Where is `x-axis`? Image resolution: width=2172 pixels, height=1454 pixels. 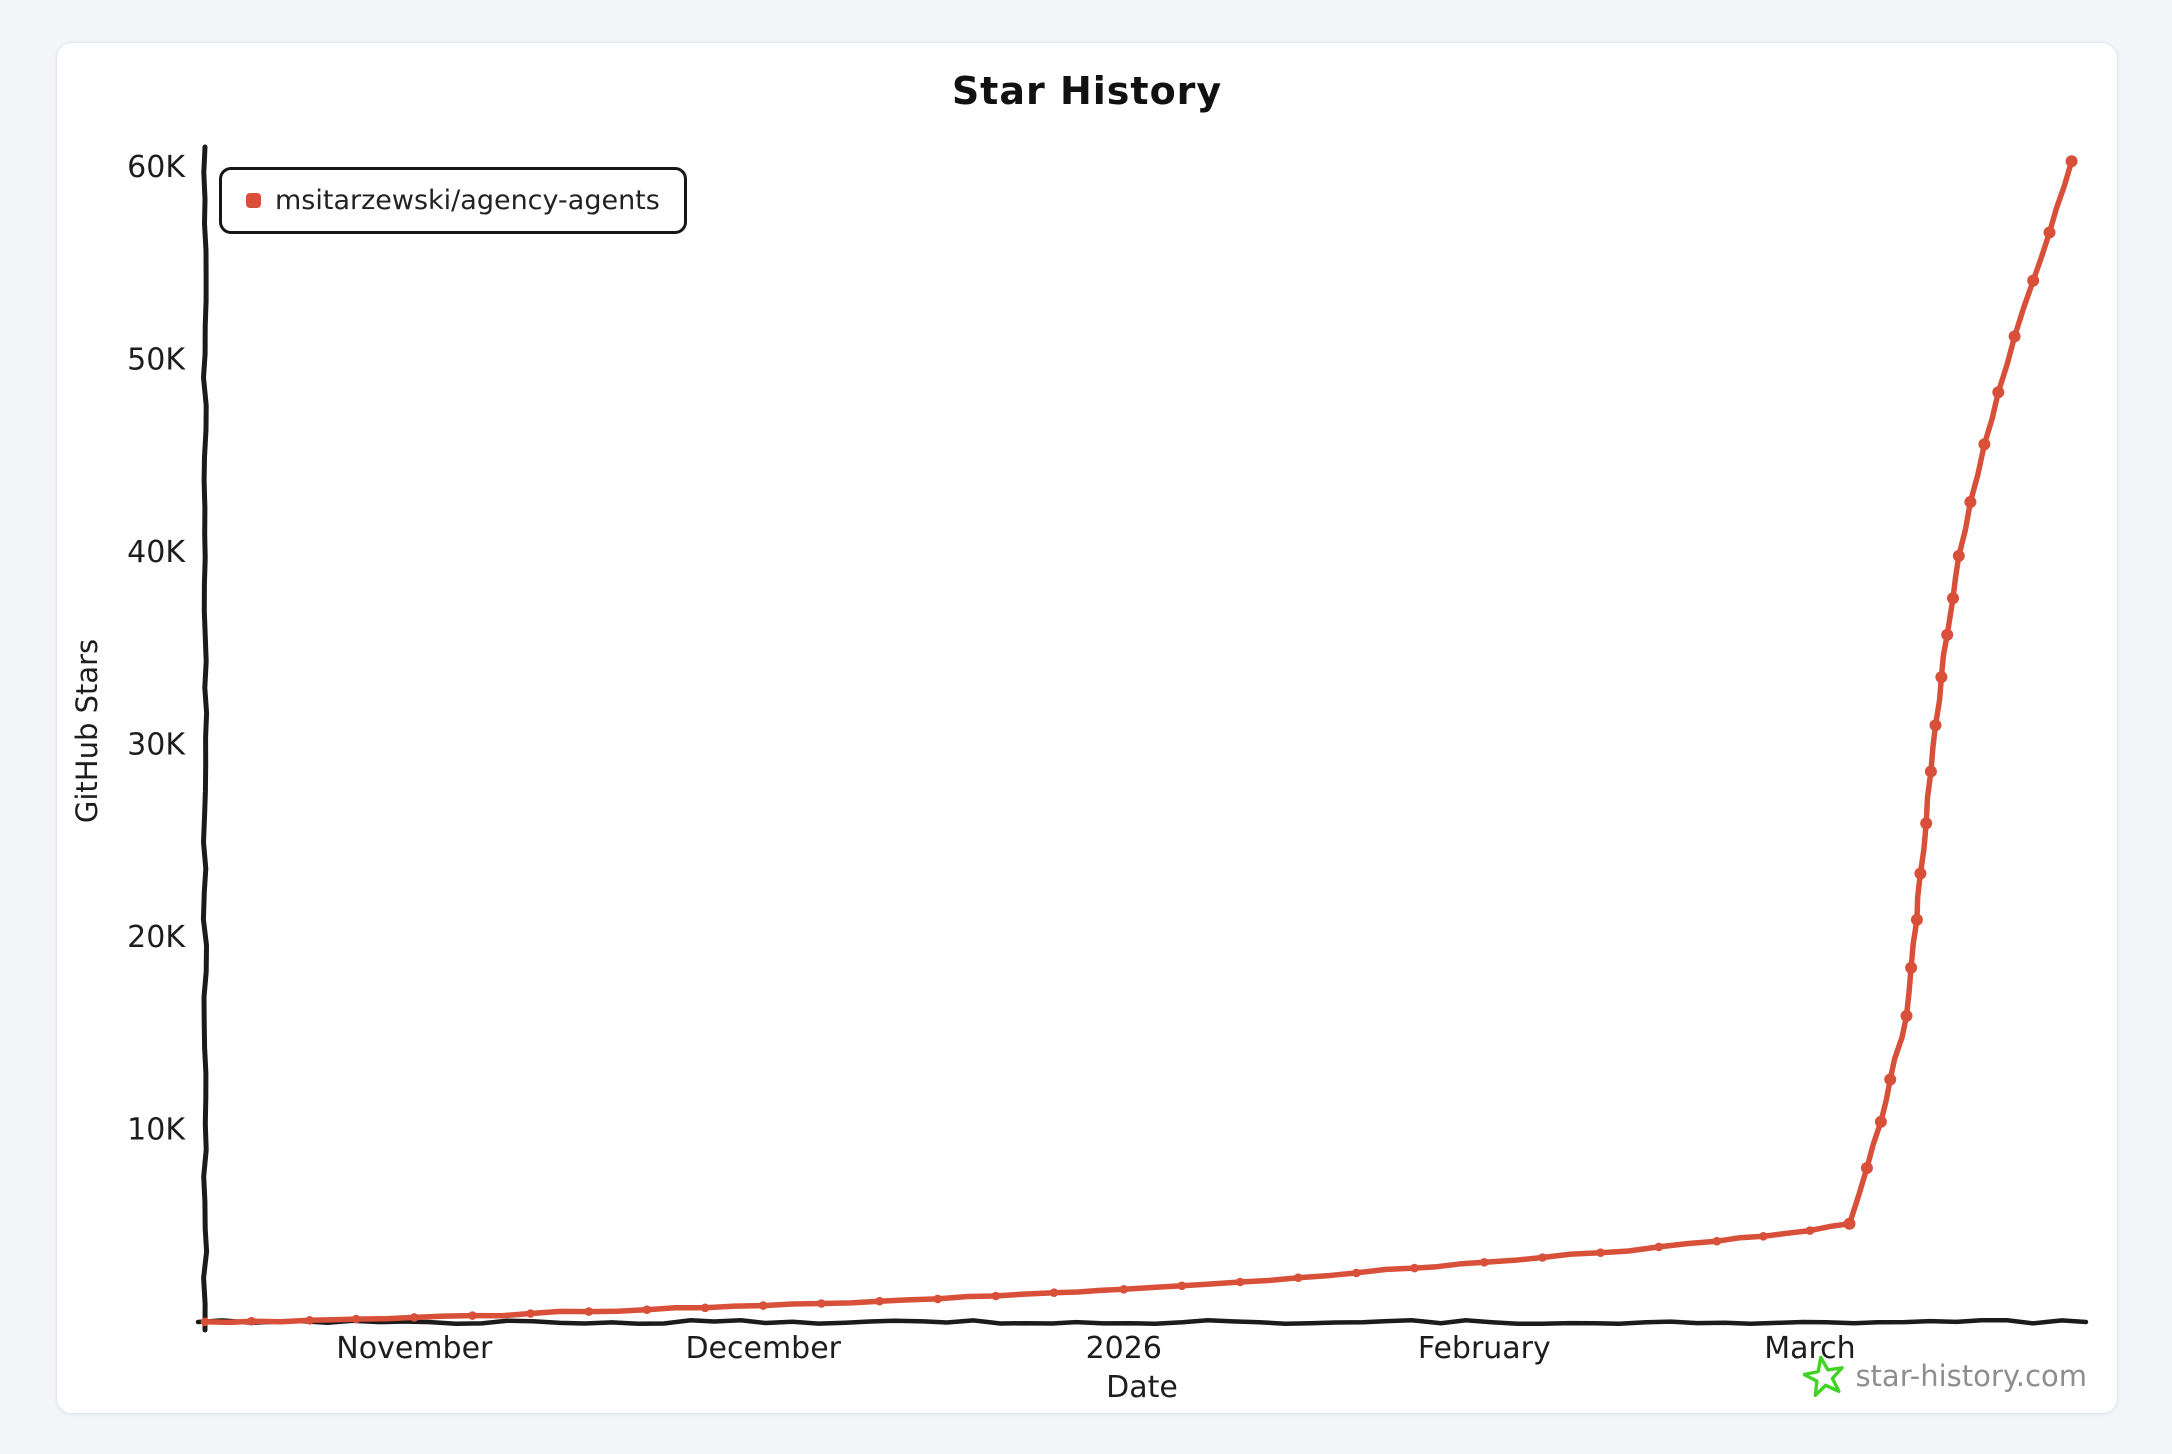 x-axis is located at coordinates (1142, 1322).